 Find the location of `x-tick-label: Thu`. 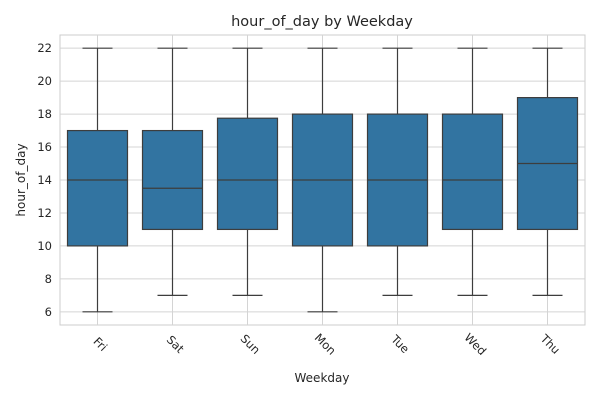

x-tick-label: Thu is located at coordinates (550, 344).